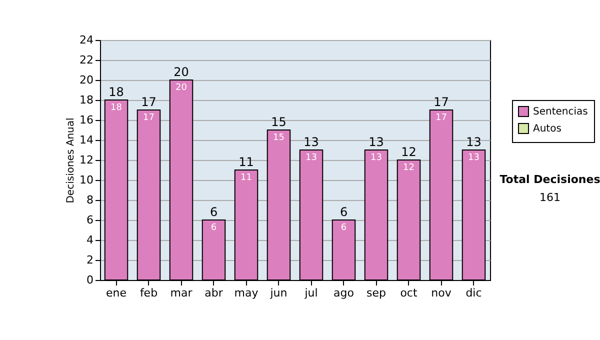 The image size is (600, 340). Describe the element at coordinates (547, 129) in the screenshot. I see `legend-label: Autos` at that location.